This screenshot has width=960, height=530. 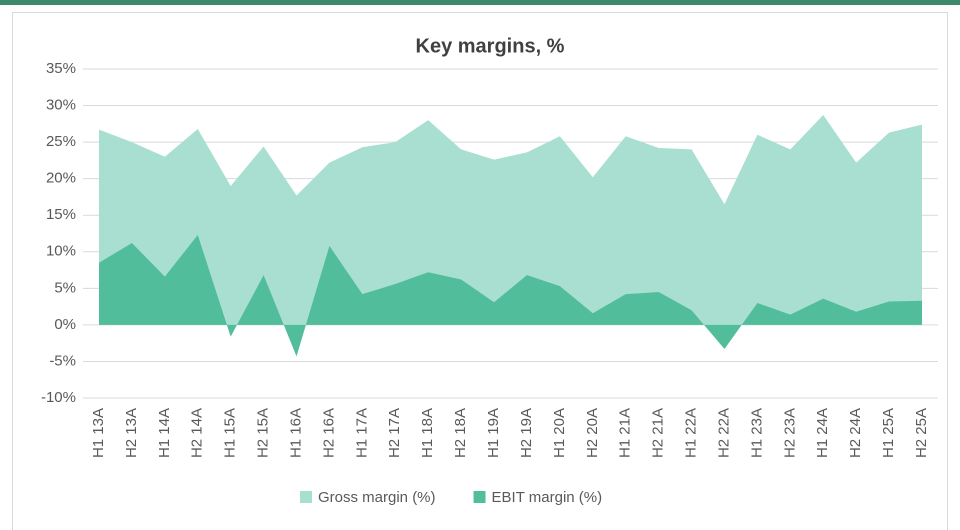 I want to click on chart-title: Key margins, %, so click(x=490, y=46).